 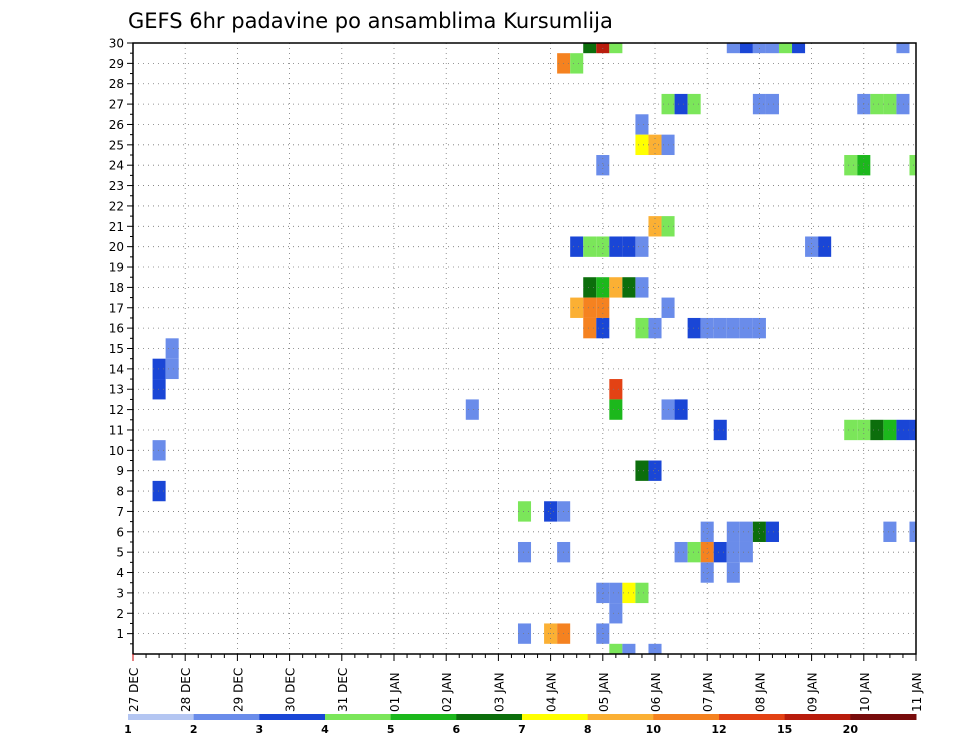 What do you see at coordinates (186, 690) in the screenshot?
I see `x-tick-label: 28 DEC` at bounding box center [186, 690].